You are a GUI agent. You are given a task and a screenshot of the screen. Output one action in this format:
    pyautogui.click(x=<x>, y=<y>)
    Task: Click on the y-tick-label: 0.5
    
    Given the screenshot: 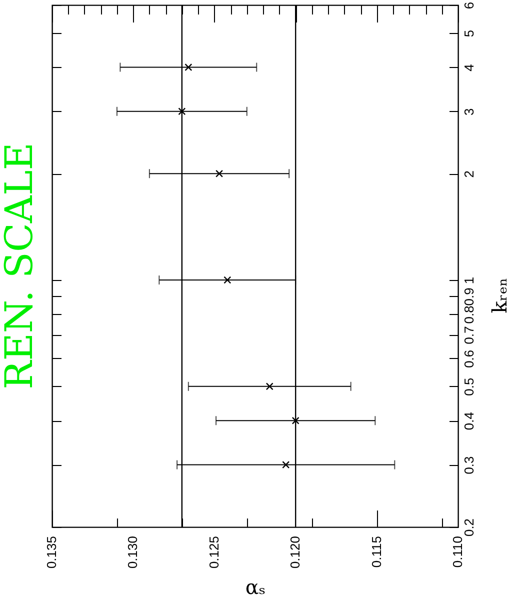 What is the action you would take?
    pyautogui.click(x=469, y=387)
    